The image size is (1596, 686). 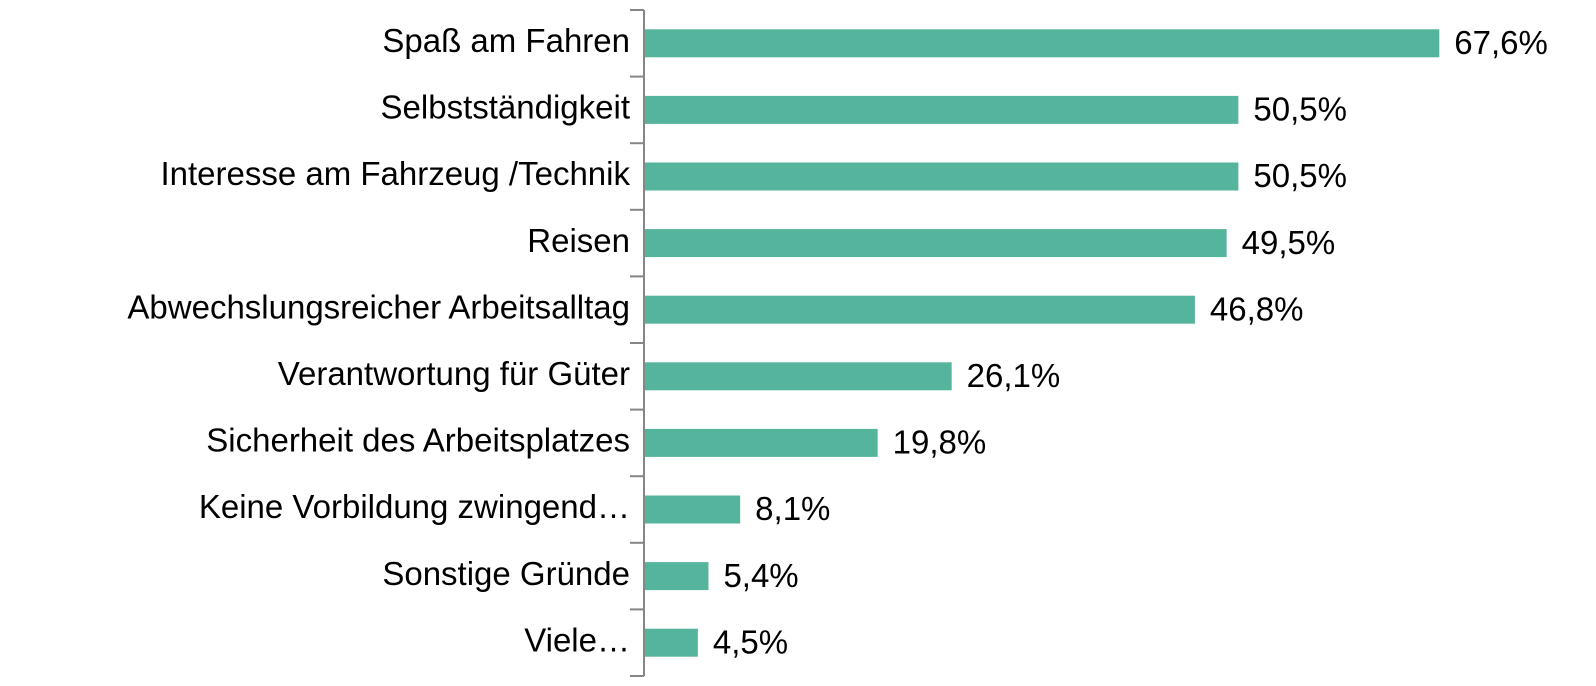 What do you see at coordinates (940, 442) in the screenshot?
I see `value-label: 19,8%` at bounding box center [940, 442].